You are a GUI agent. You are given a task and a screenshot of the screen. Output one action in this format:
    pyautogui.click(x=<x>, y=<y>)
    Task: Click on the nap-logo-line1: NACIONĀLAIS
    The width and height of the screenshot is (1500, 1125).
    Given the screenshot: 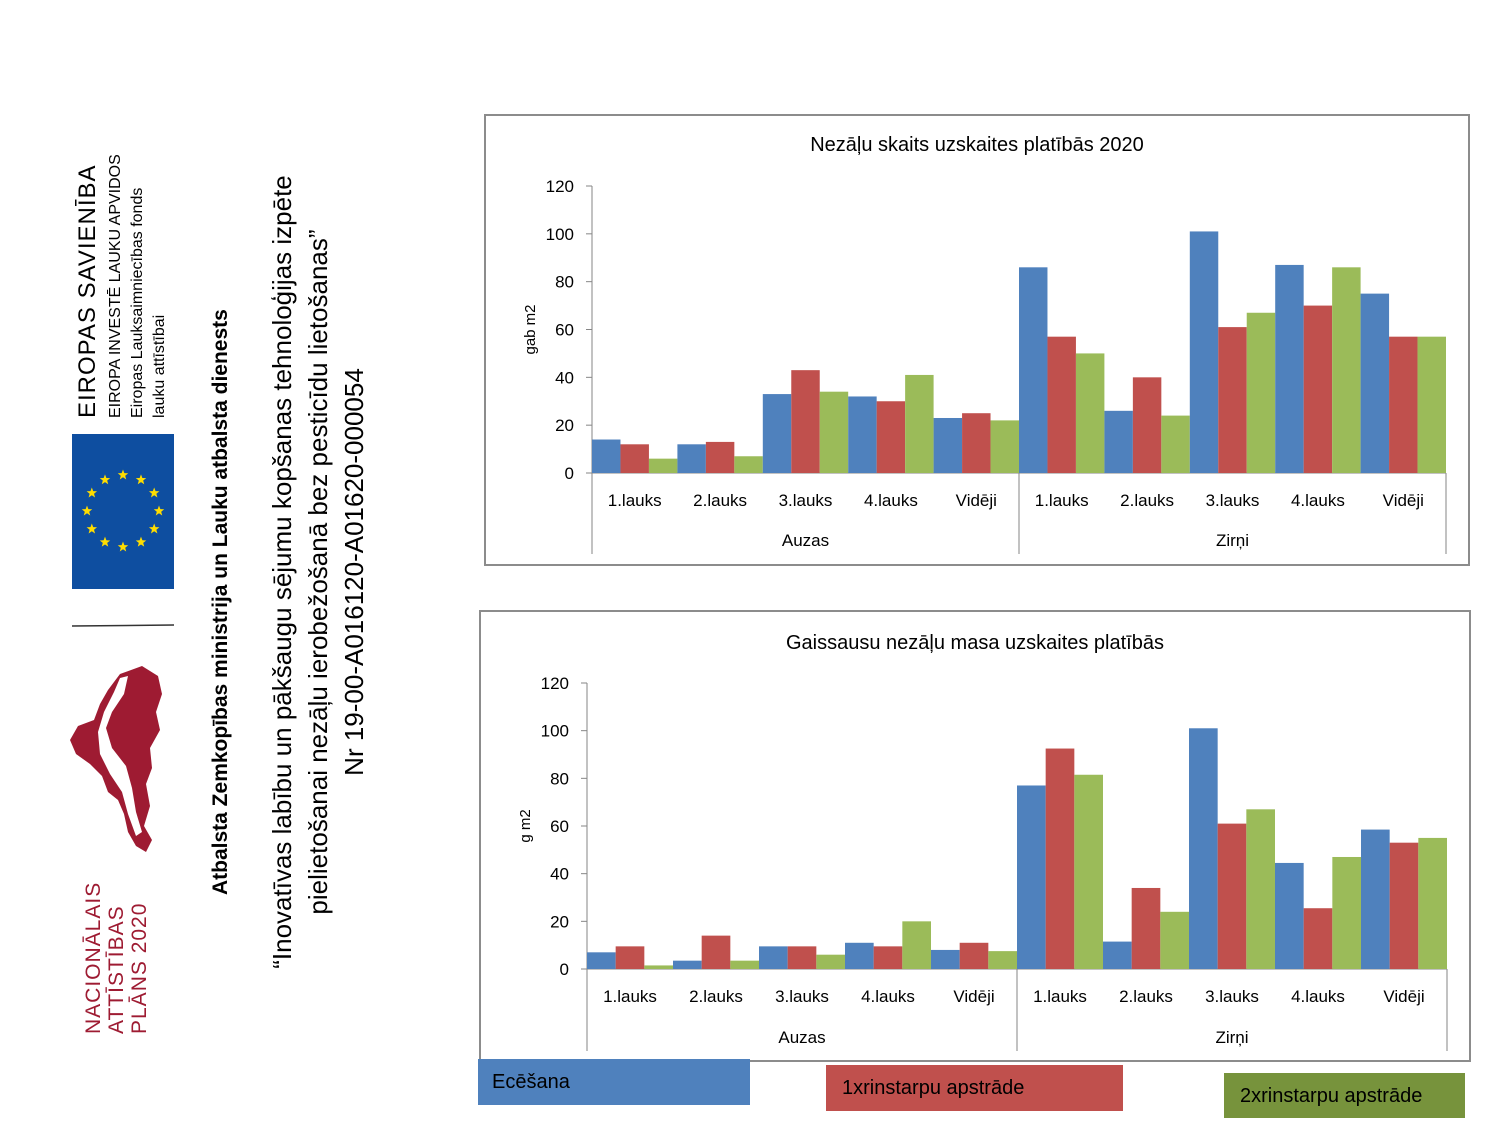 What is the action you would take?
    pyautogui.click(x=93, y=957)
    